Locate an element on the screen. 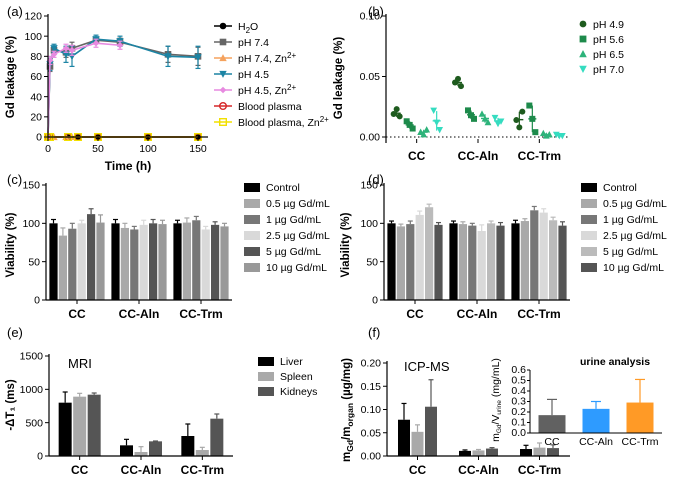 Image resolution: width=674 pixels, height=499 pixels. legend-label: pH 4.5 is located at coordinates (253, 75).